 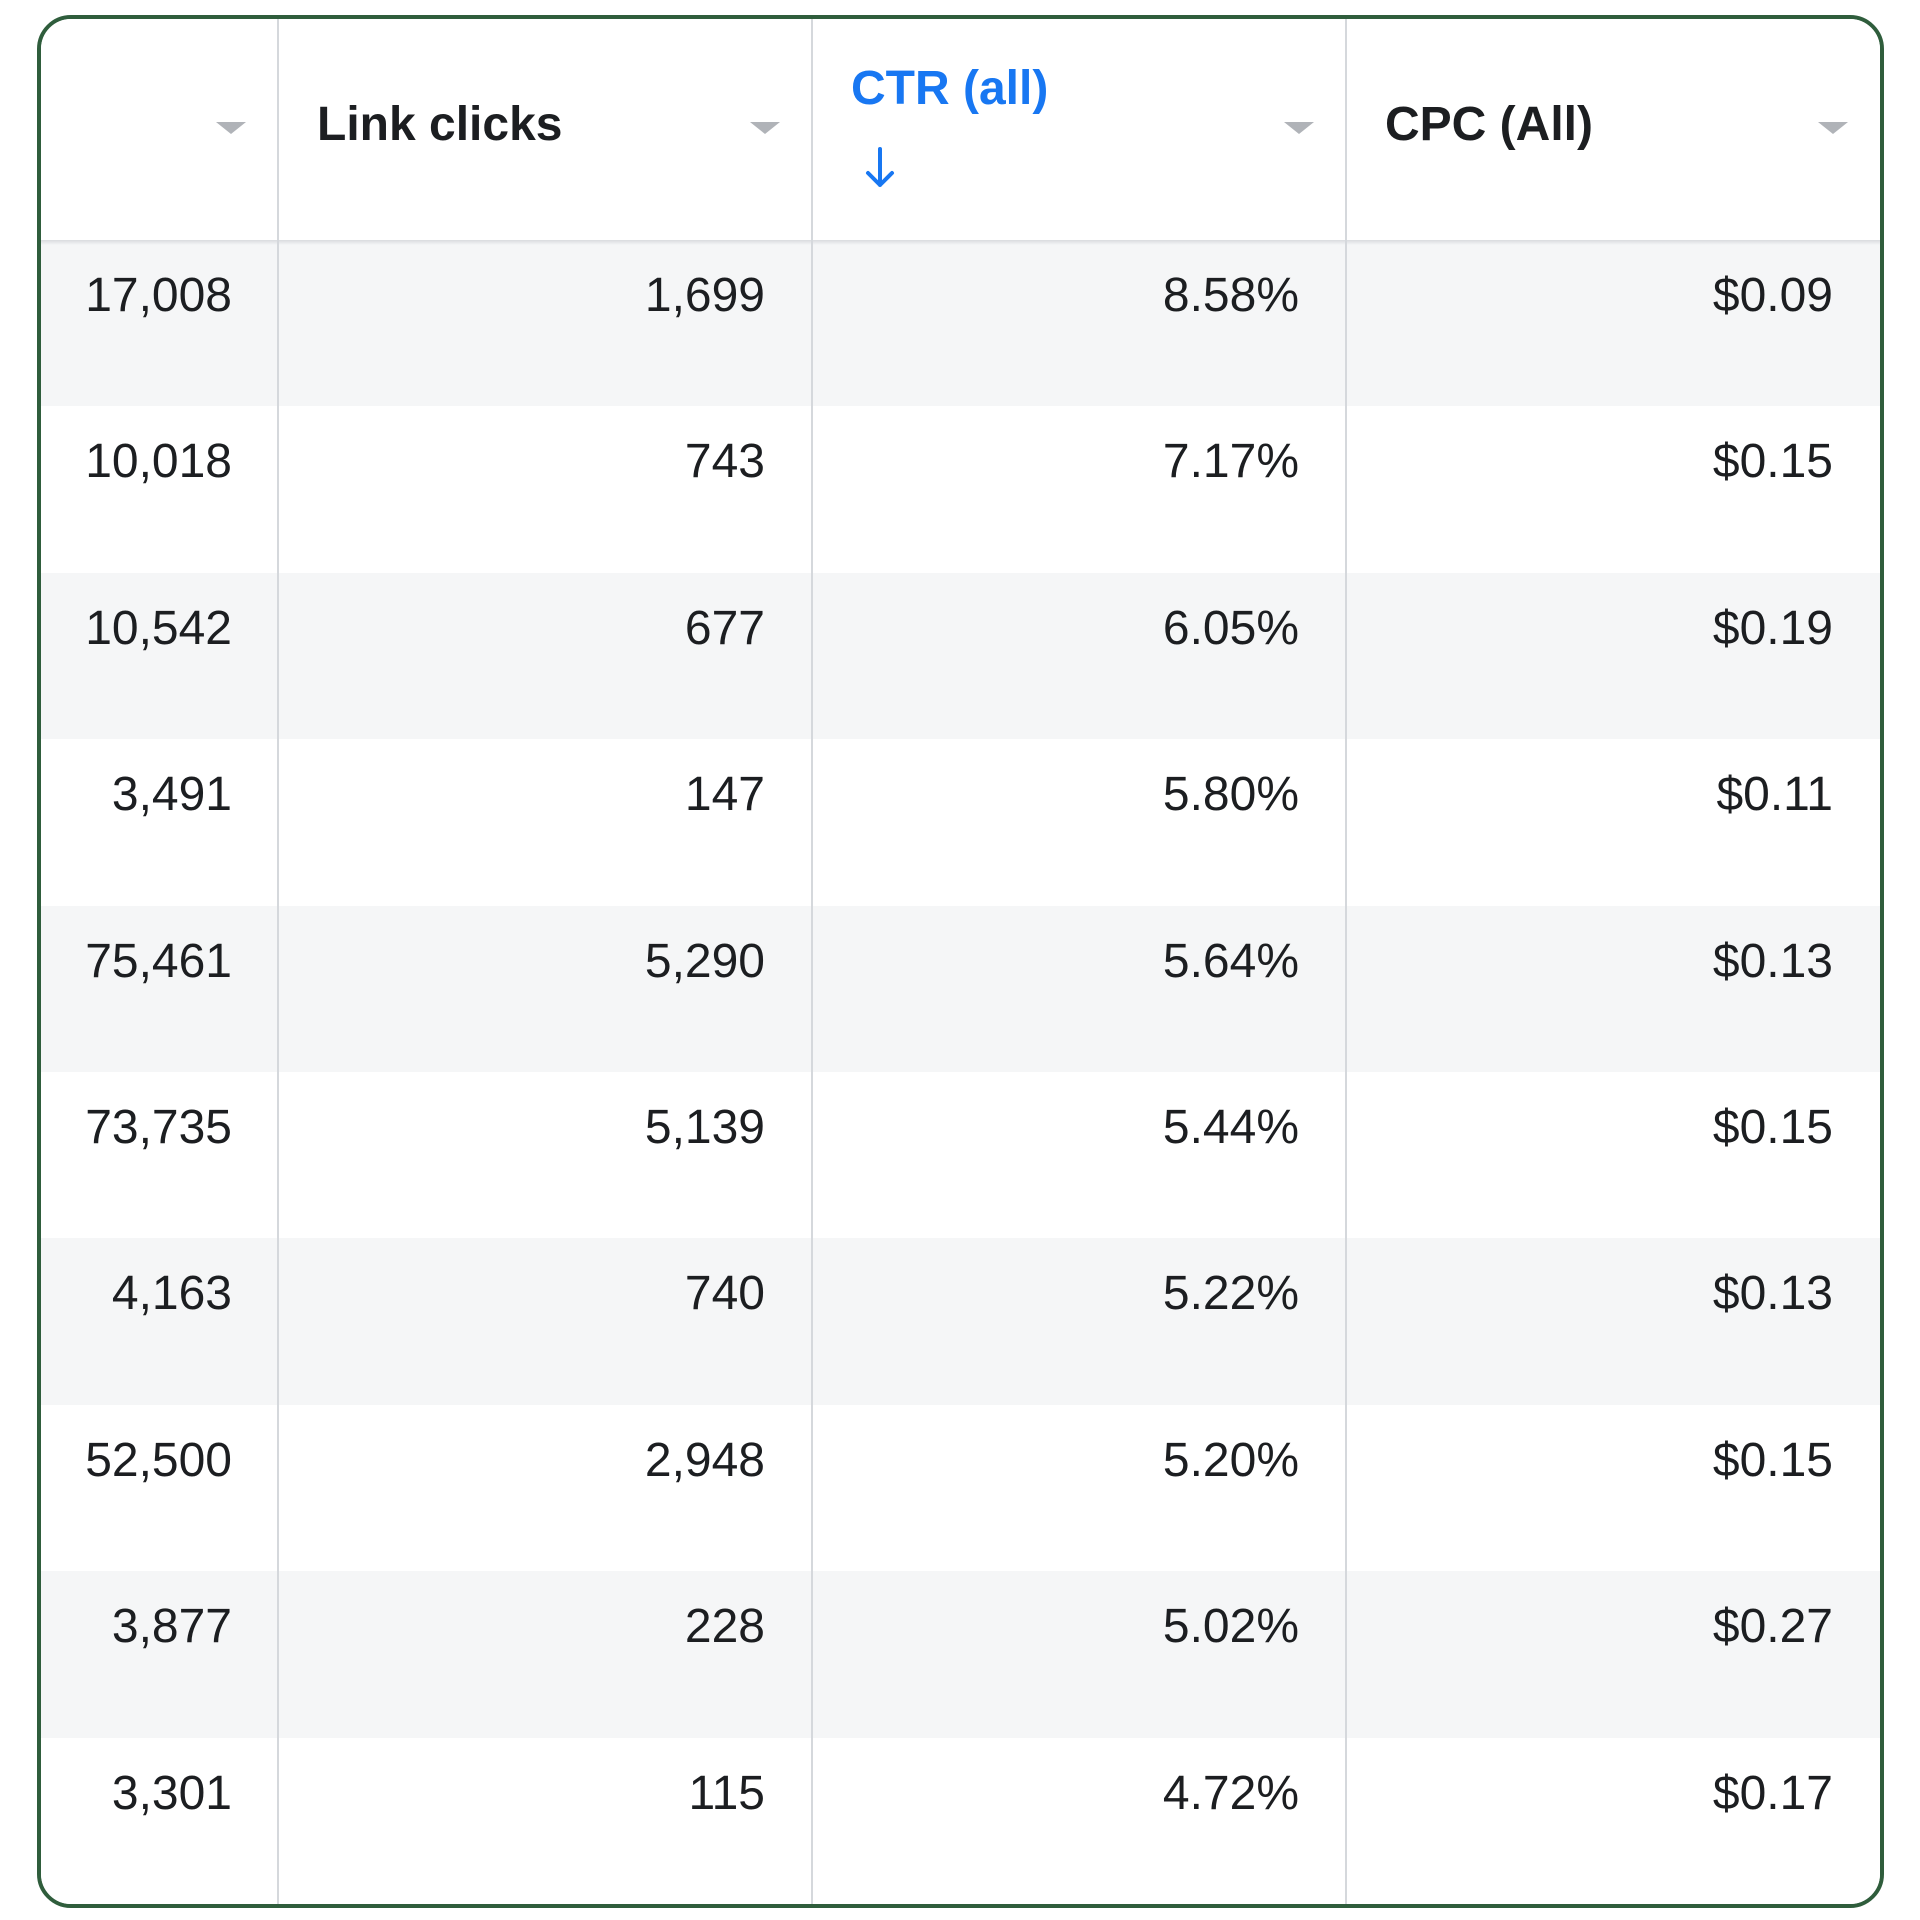 What do you see at coordinates (960, 989) in the screenshot?
I see `table-row: 75,461 5,290 5.64% $0.13` at bounding box center [960, 989].